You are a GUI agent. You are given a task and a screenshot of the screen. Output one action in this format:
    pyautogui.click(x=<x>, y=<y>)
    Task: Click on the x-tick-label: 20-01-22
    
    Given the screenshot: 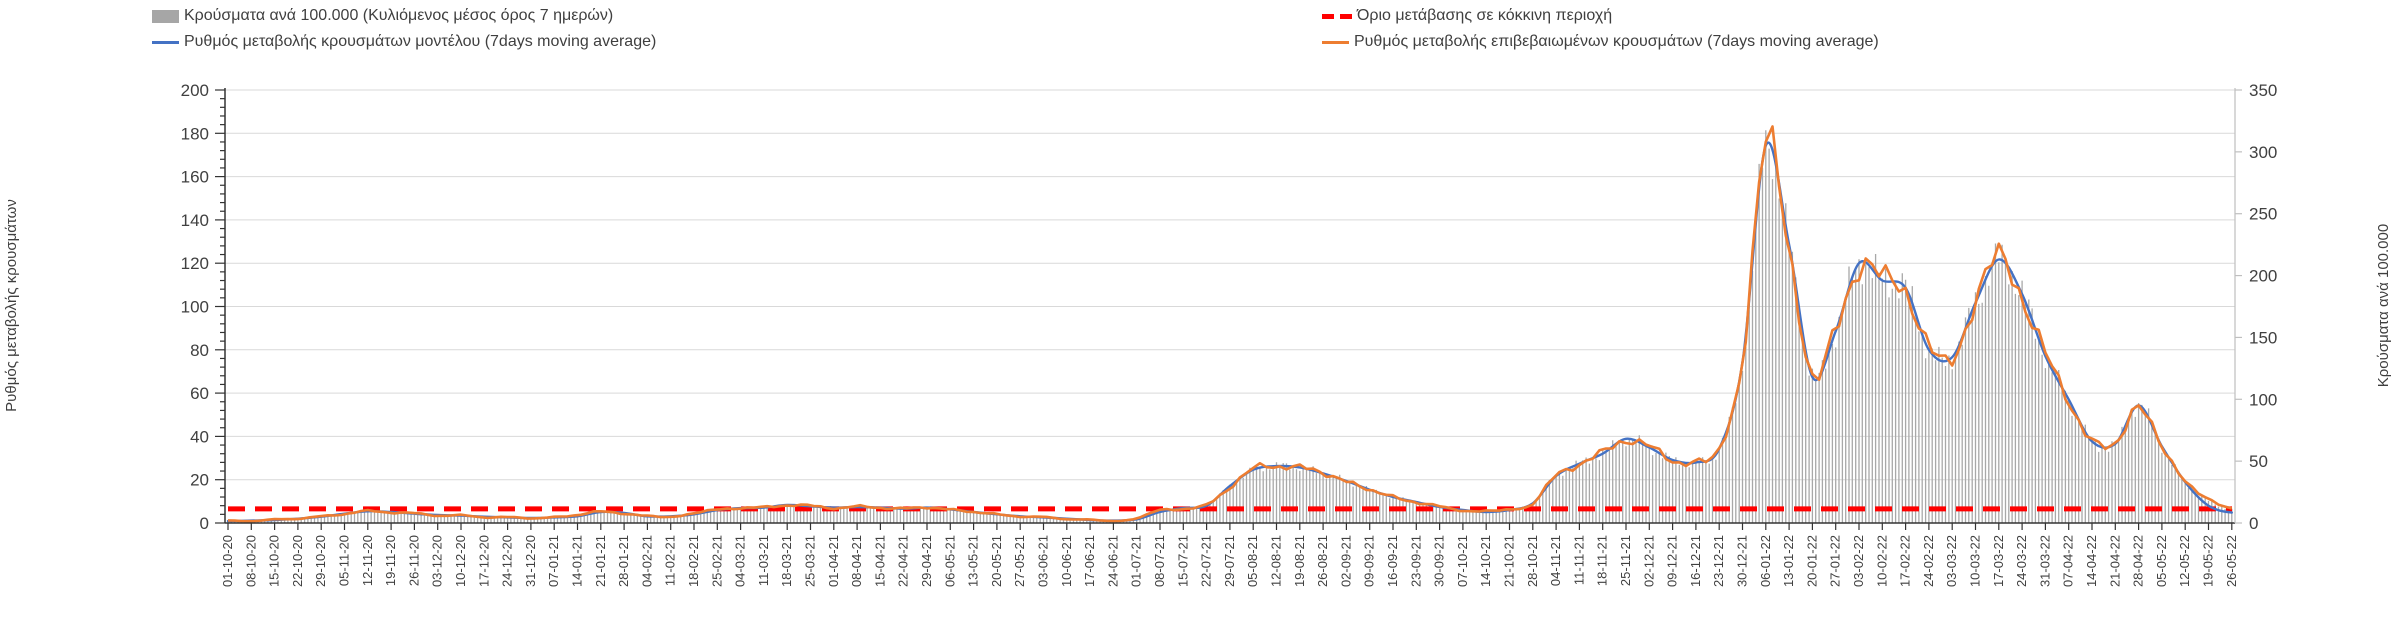 What is the action you would take?
    pyautogui.click(x=1811, y=561)
    